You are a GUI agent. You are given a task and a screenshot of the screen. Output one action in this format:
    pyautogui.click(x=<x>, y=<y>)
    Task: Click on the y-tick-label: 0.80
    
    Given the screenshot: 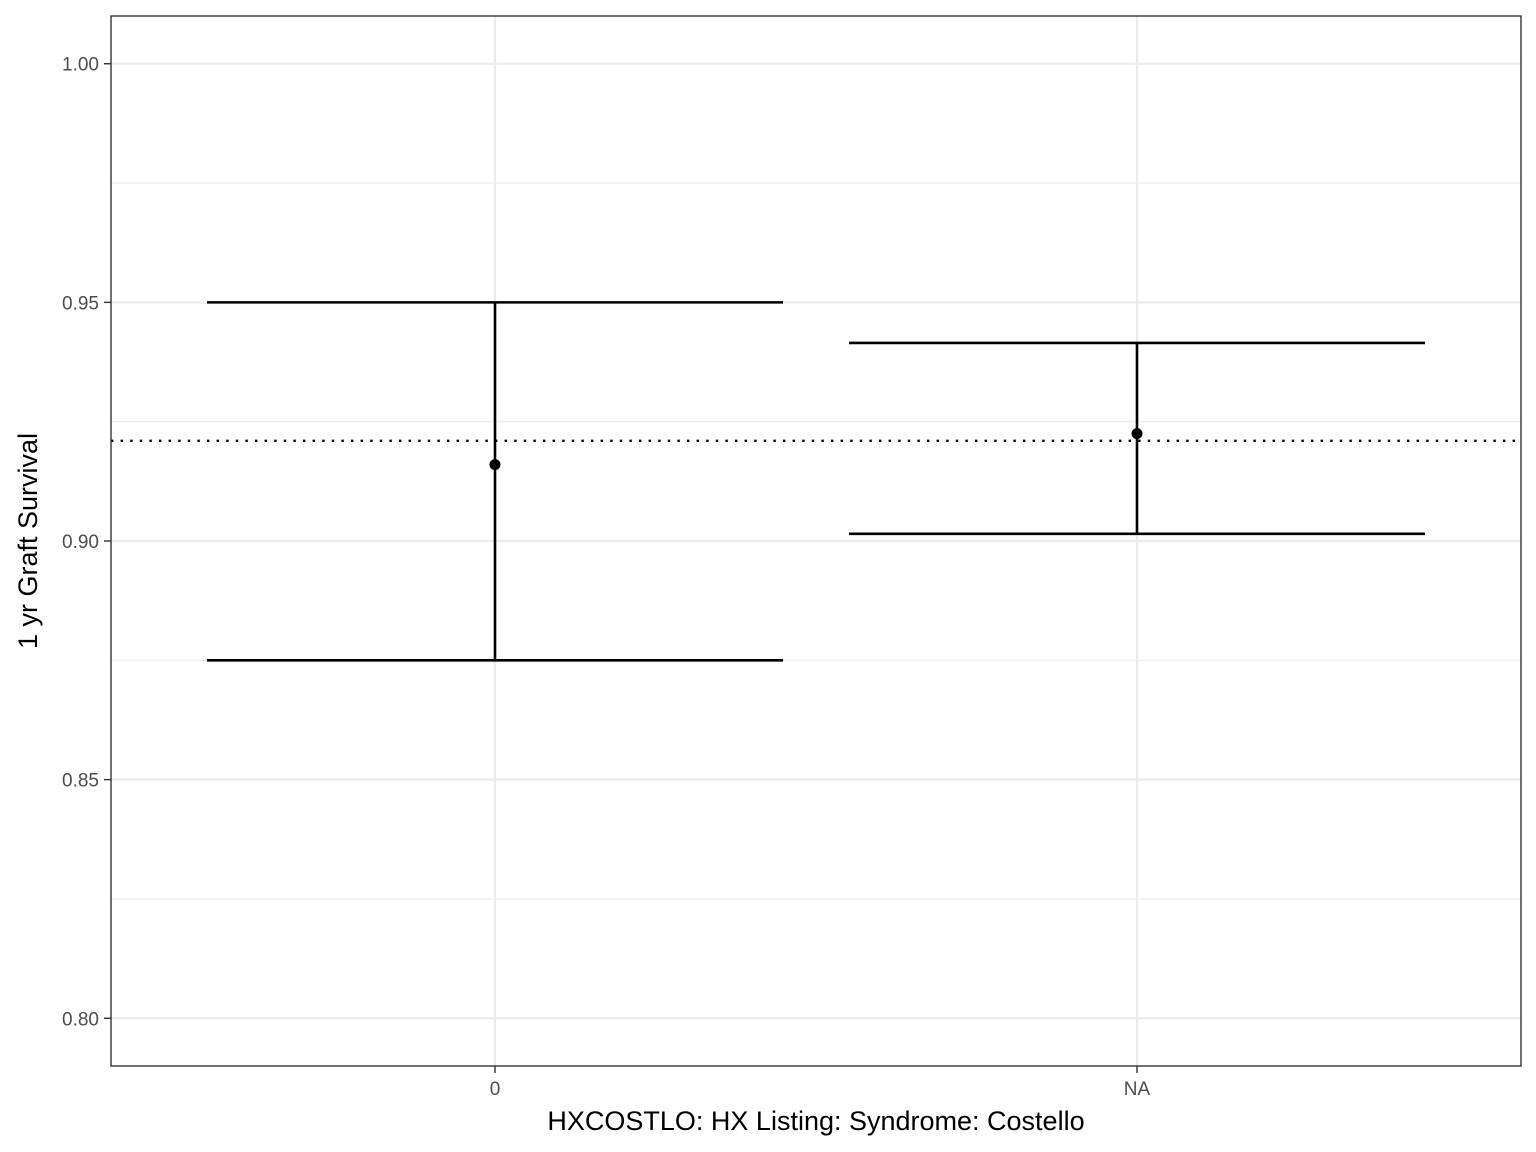 What is the action you would take?
    pyautogui.click(x=80, y=1019)
    